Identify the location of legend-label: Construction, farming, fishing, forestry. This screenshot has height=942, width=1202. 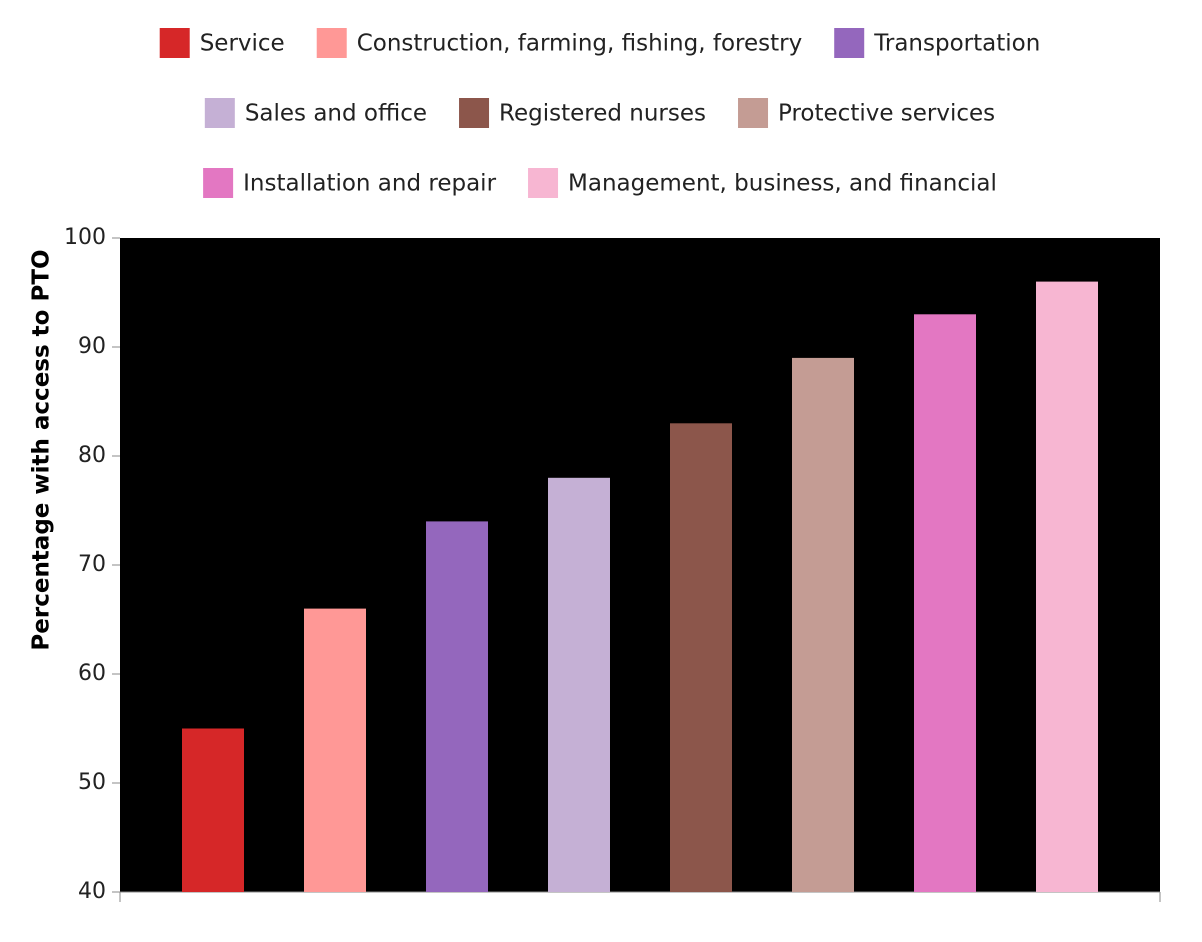
(579, 44).